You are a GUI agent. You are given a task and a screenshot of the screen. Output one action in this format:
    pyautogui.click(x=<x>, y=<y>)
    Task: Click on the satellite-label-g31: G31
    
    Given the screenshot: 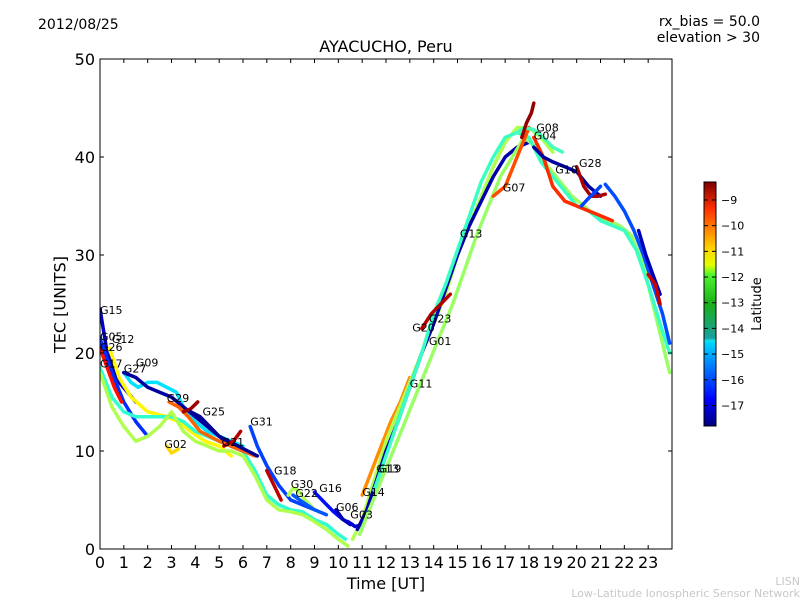 What is the action you would take?
    pyautogui.click(x=261, y=422)
    